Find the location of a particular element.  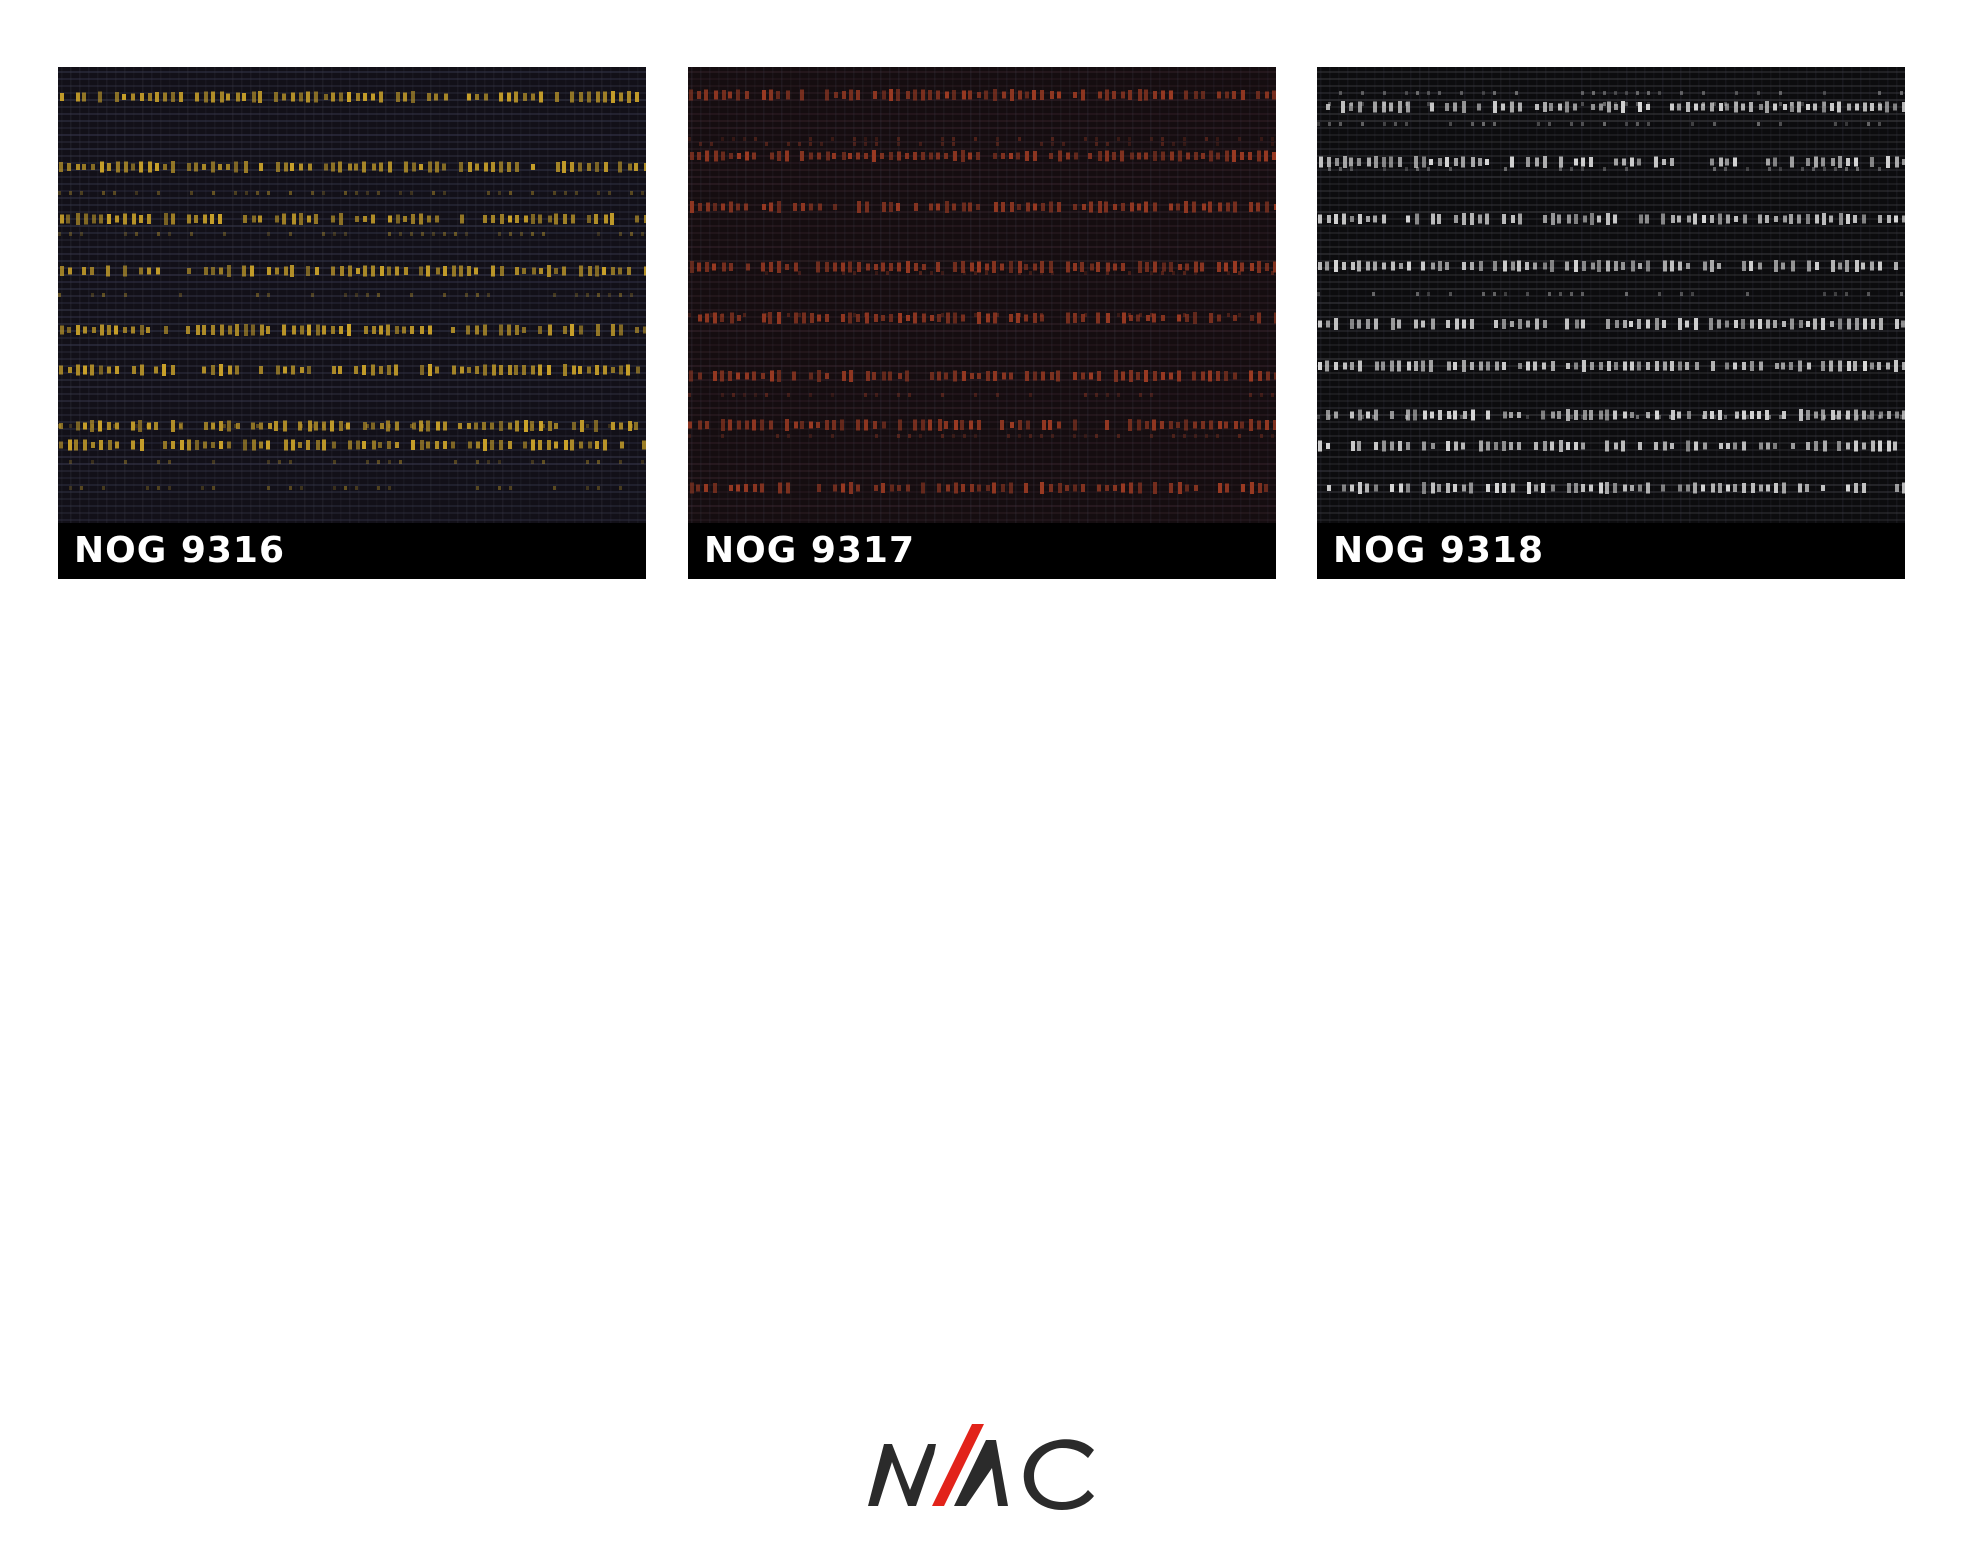

swatch-card-nog-9317: NOG 9317 is located at coordinates (982, 323).